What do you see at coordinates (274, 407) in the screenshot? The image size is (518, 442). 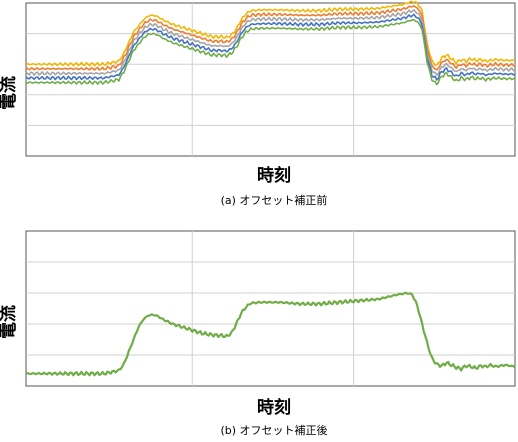 I see `x-axis-label-b: 時刻` at bounding box center [274, 407].